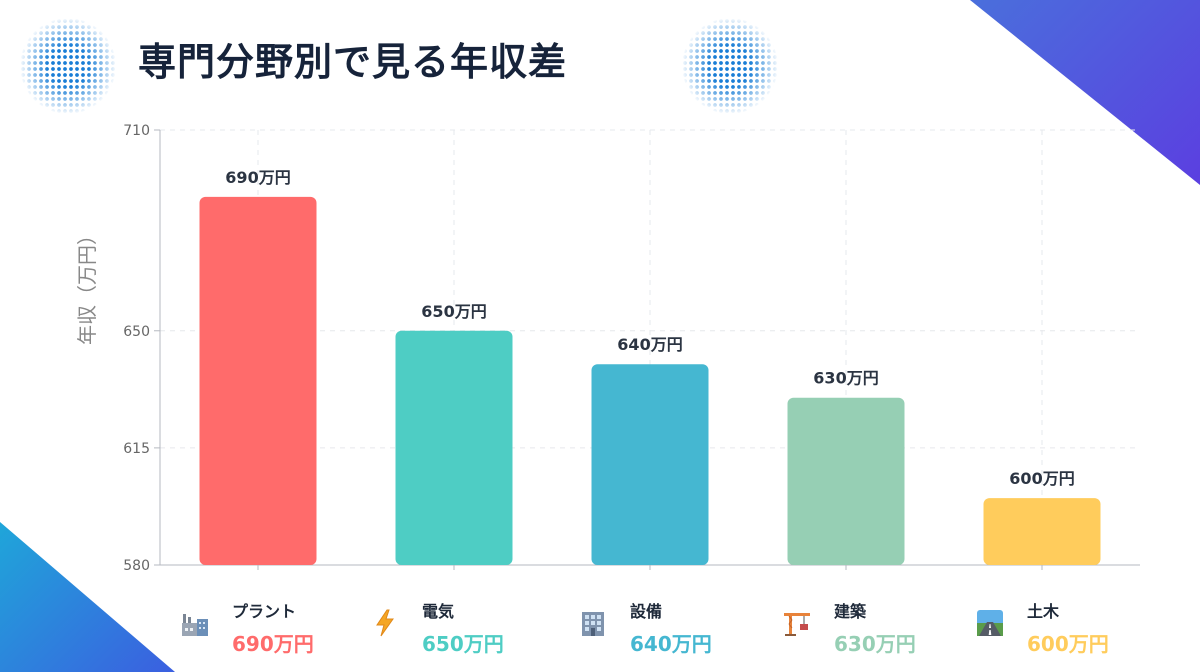 Image resolution: width=1200 pixels, height=672 pixels. Describe the element at coordinates (258, 380) in the screenshot. I see `bar-plant` at that location.